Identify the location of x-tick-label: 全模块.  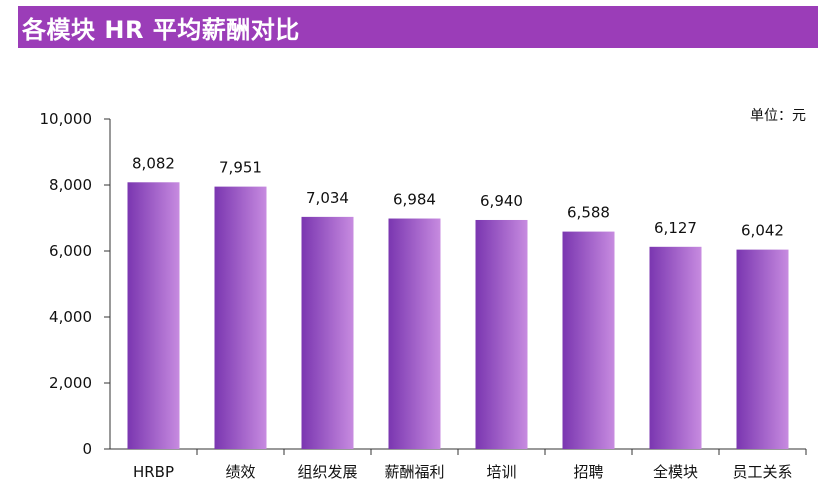
(675, 472).